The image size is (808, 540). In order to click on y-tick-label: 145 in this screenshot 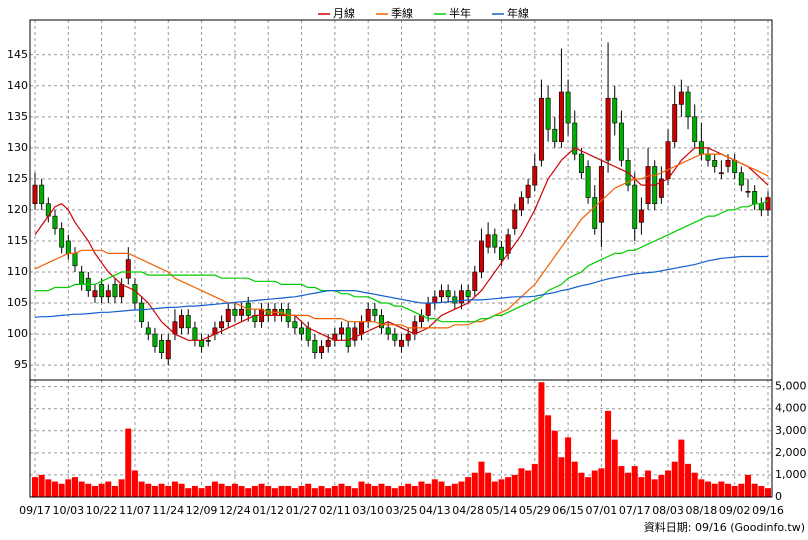, I will do `click(17, 54)`.